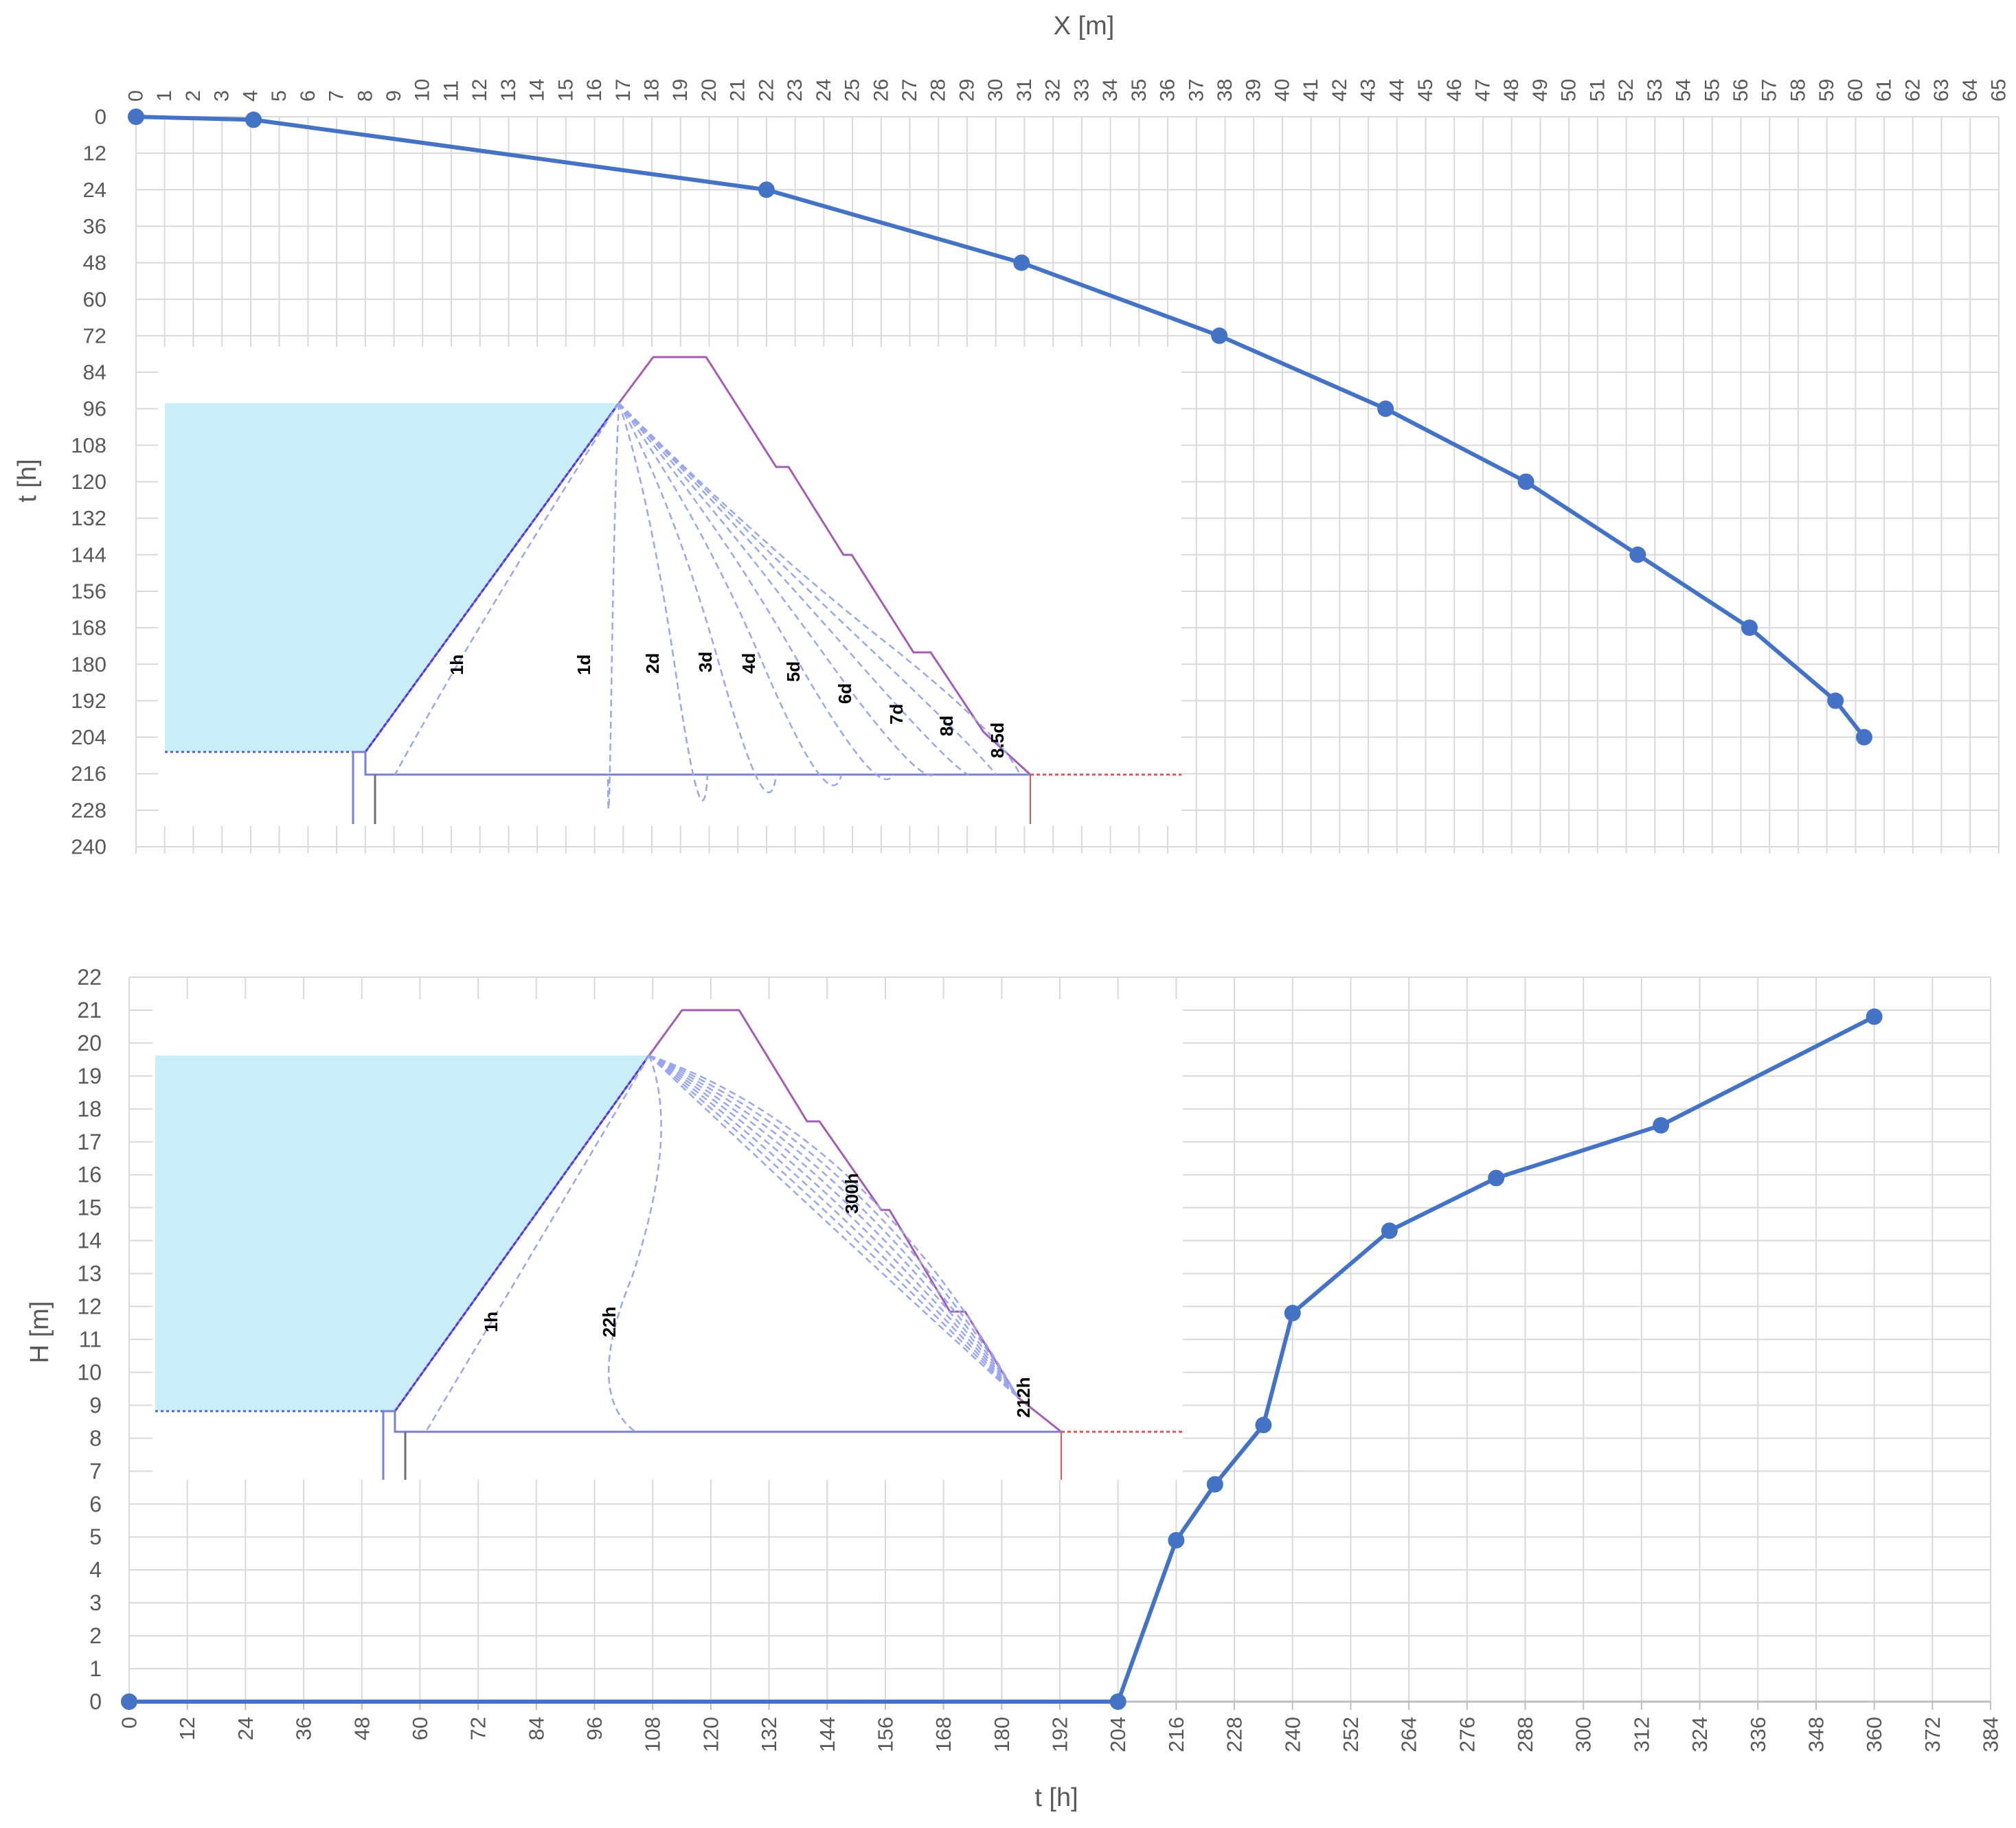  I want to click on upper-inset-curve-label: 1d, so click(584, 664).